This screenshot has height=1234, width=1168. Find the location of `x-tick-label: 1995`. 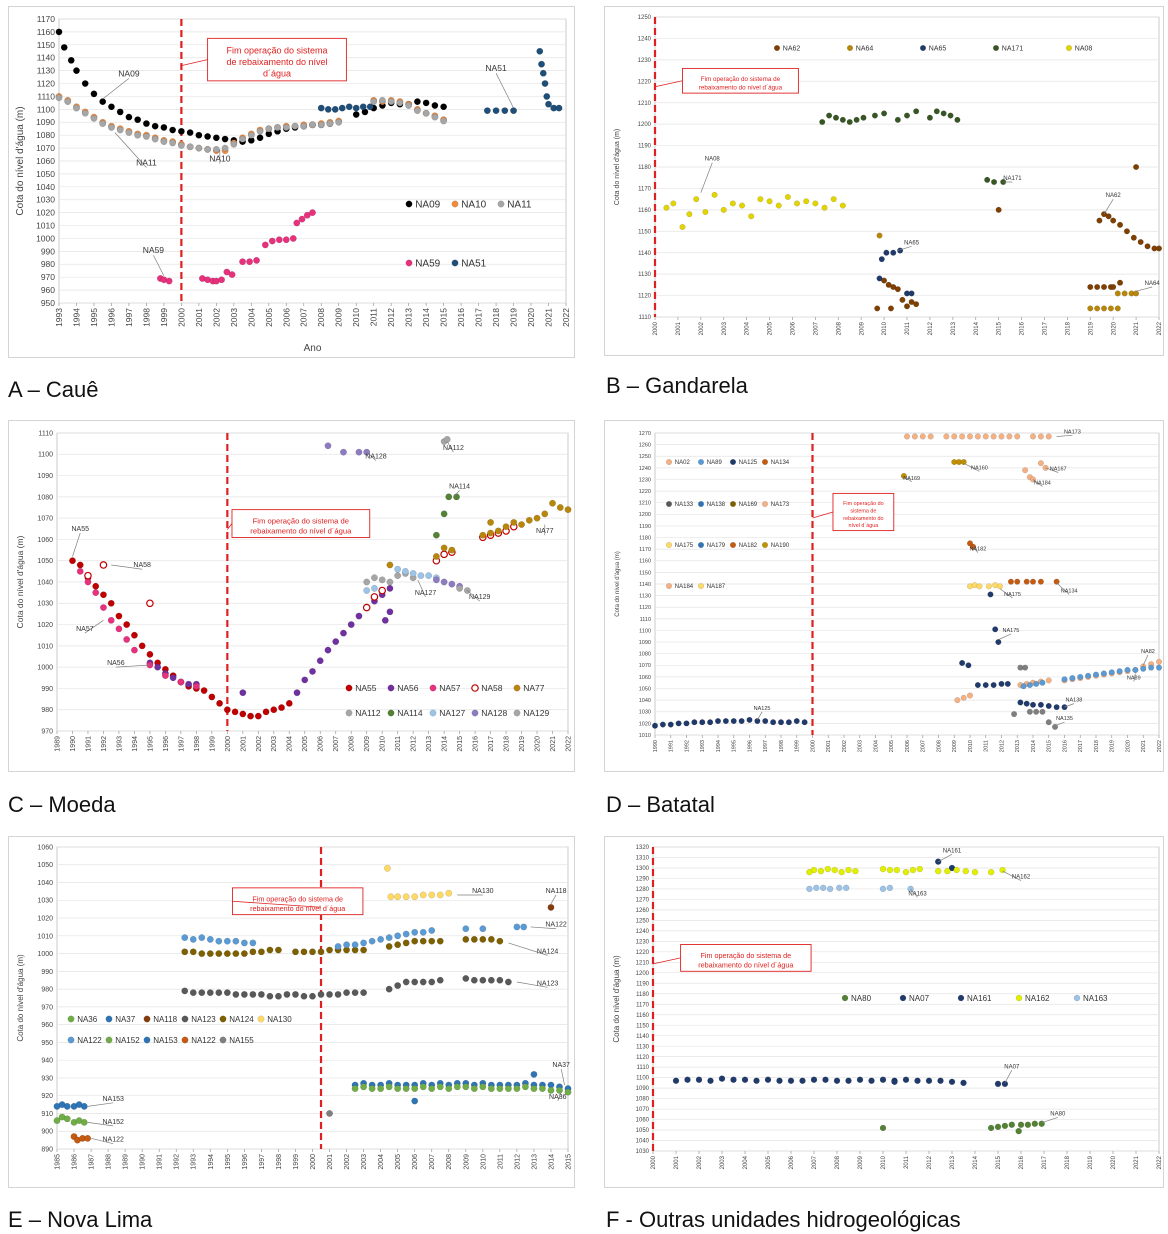

x-tick-label: 1995 is located at coordinates (150, 744).